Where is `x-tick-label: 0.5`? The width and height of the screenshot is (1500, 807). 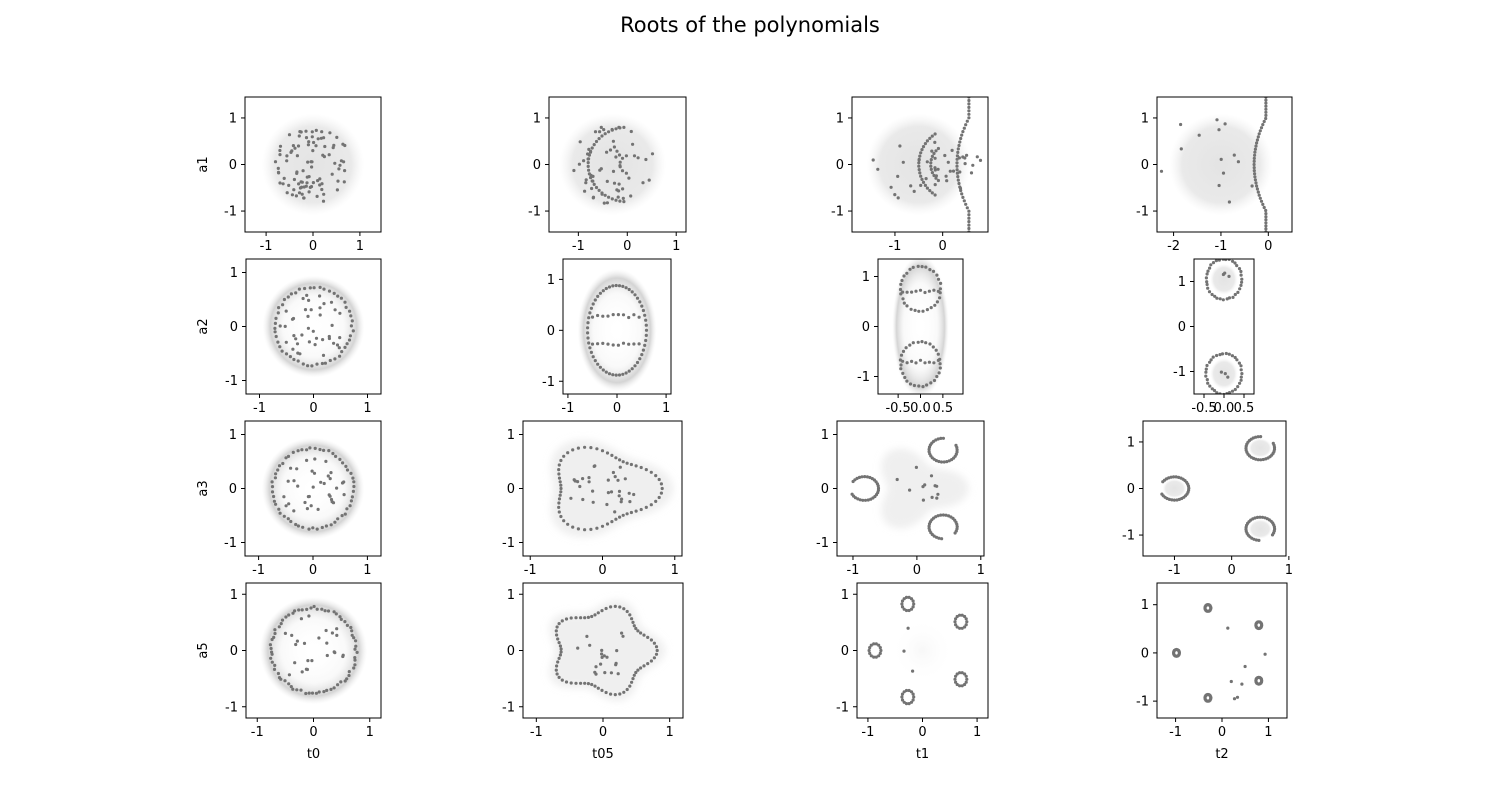
x-tick-label: 0.5 is located at coordinates (943, 408).